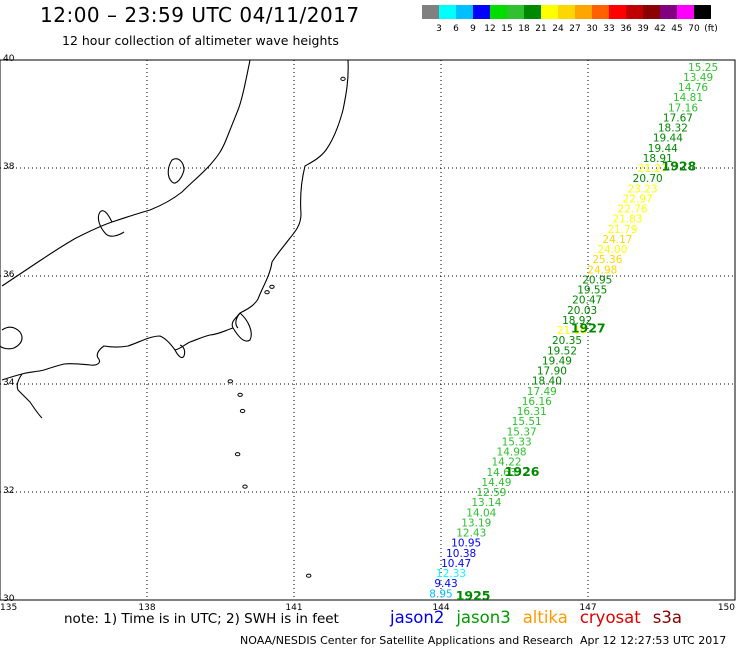 This screenshot has width=740, height=650. I want to click on wave-height-value: 15.51, so click(527, 422).